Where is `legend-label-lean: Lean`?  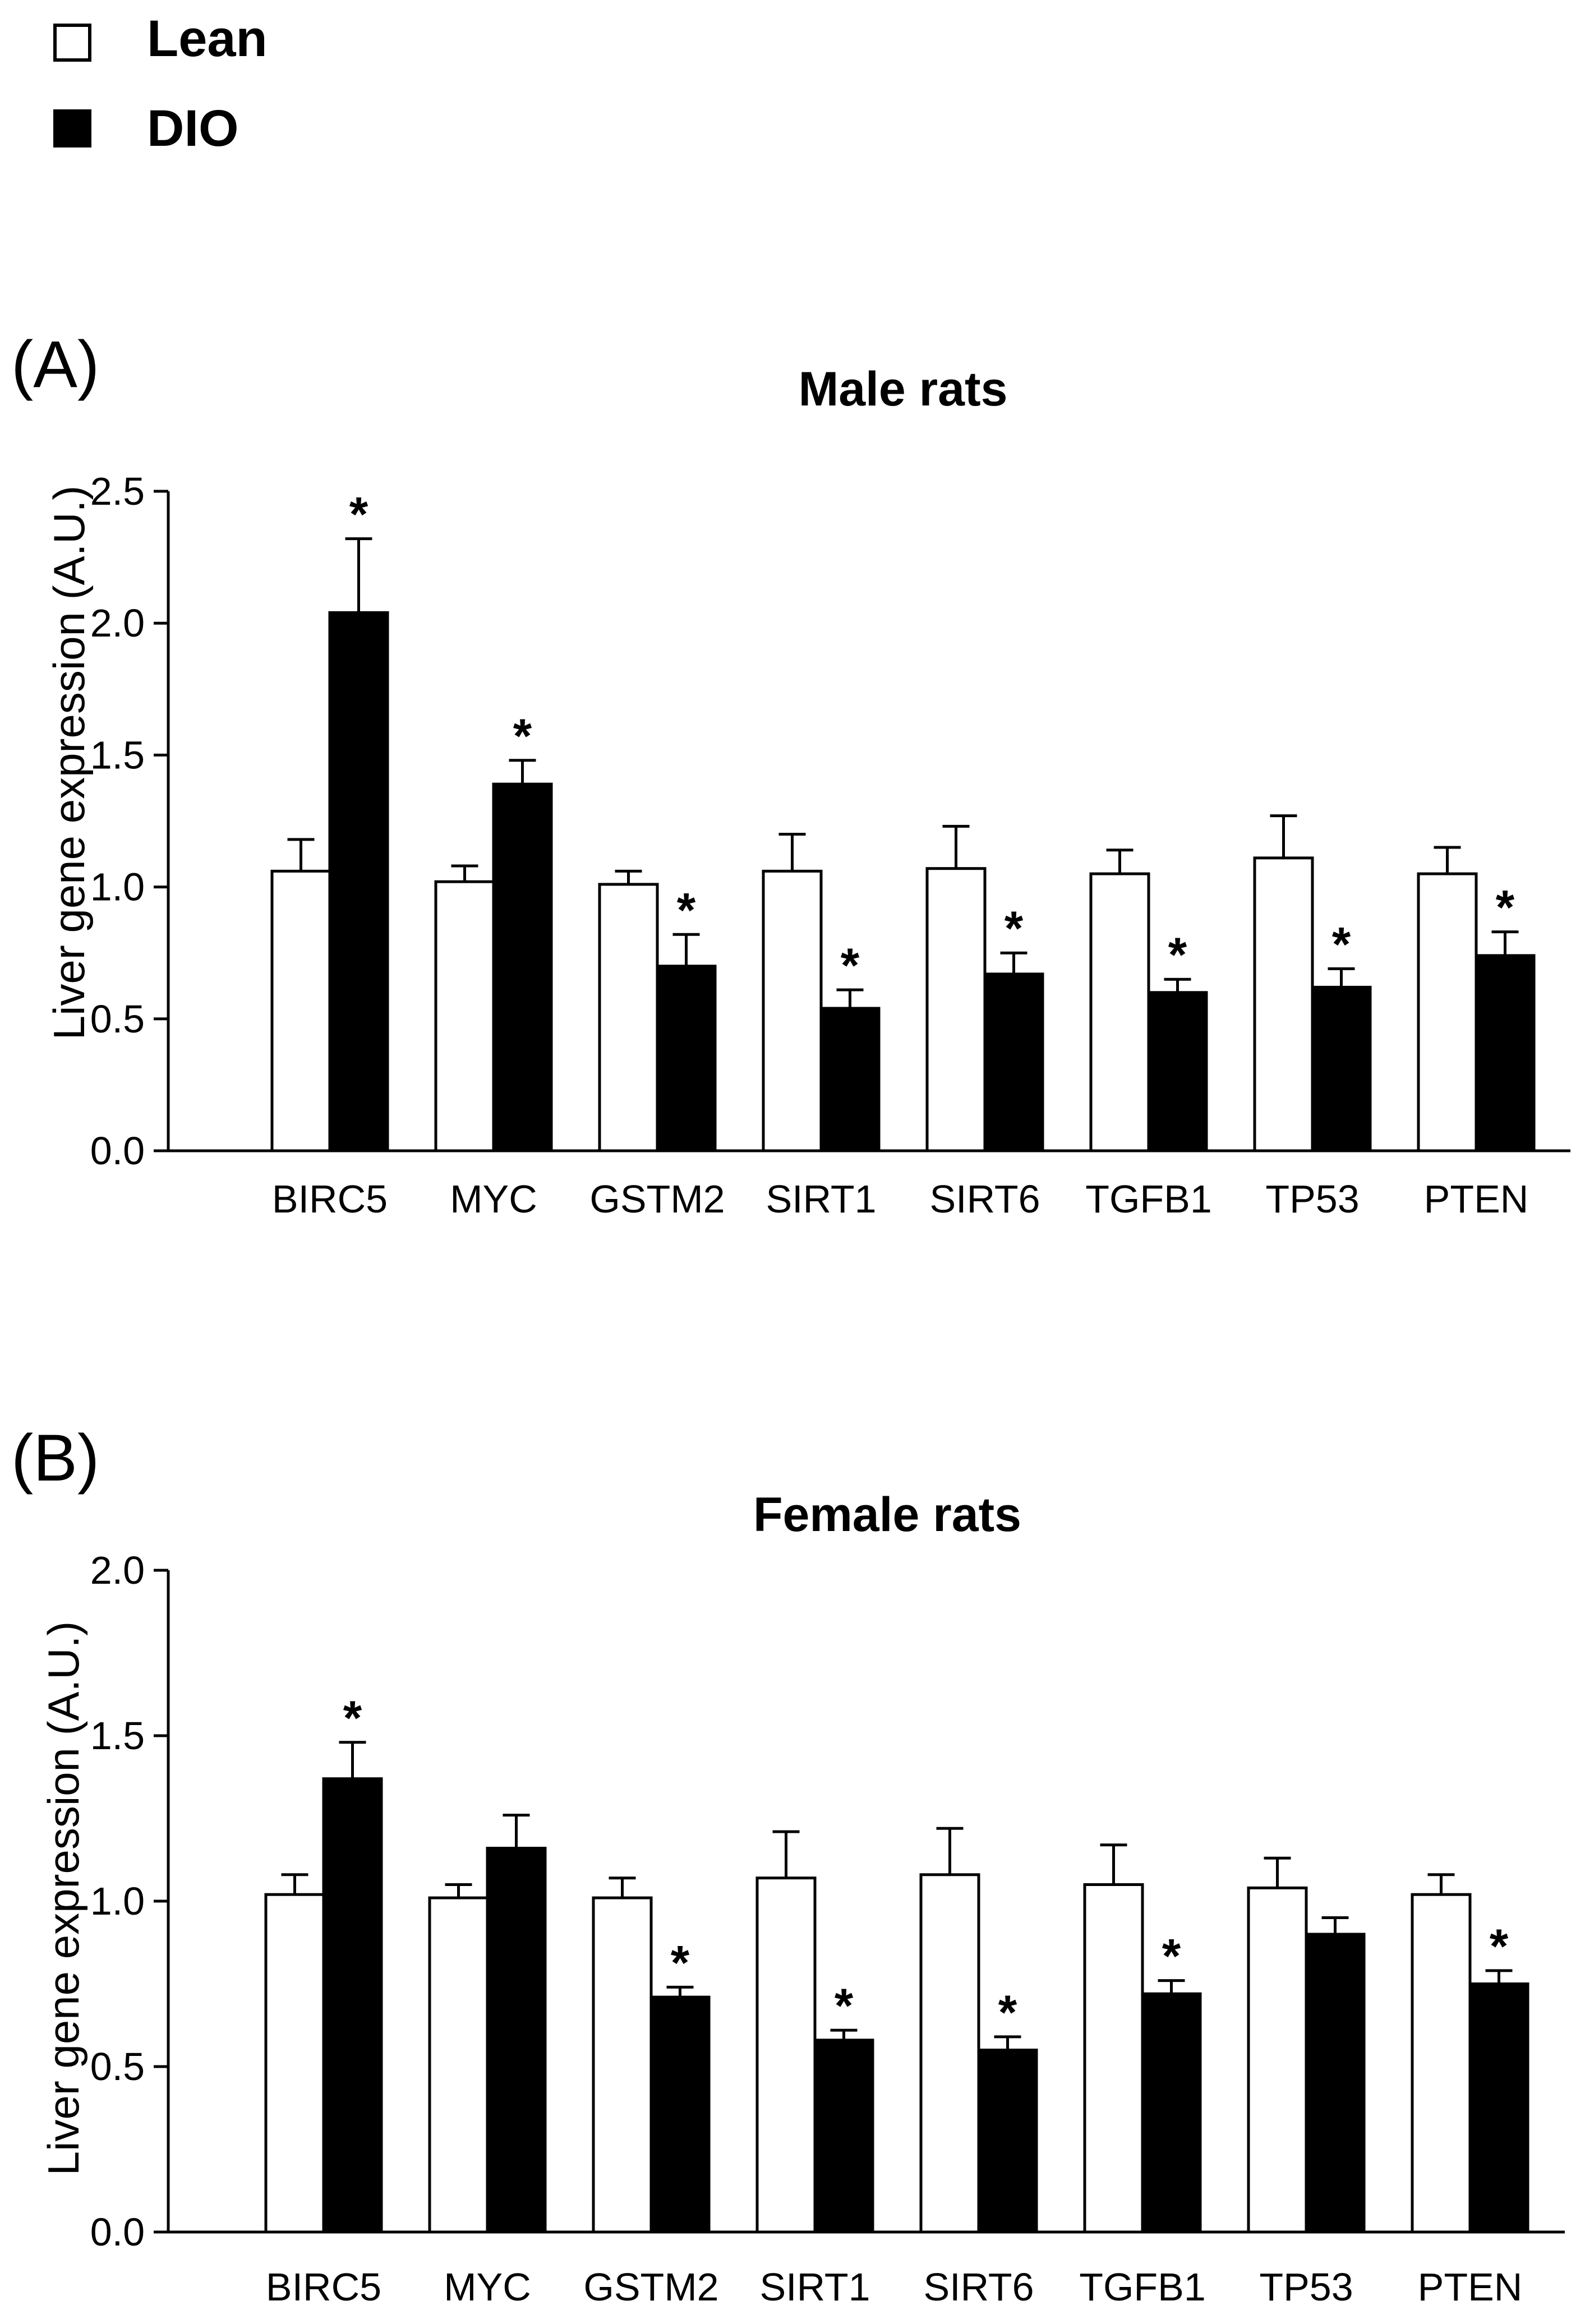 legend-label-lean: Lean is located at coordinates (207, 38).